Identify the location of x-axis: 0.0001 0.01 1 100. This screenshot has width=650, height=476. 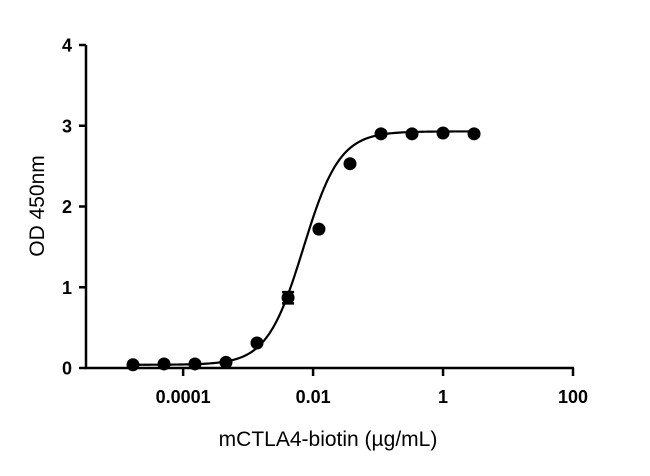
(336, 386).